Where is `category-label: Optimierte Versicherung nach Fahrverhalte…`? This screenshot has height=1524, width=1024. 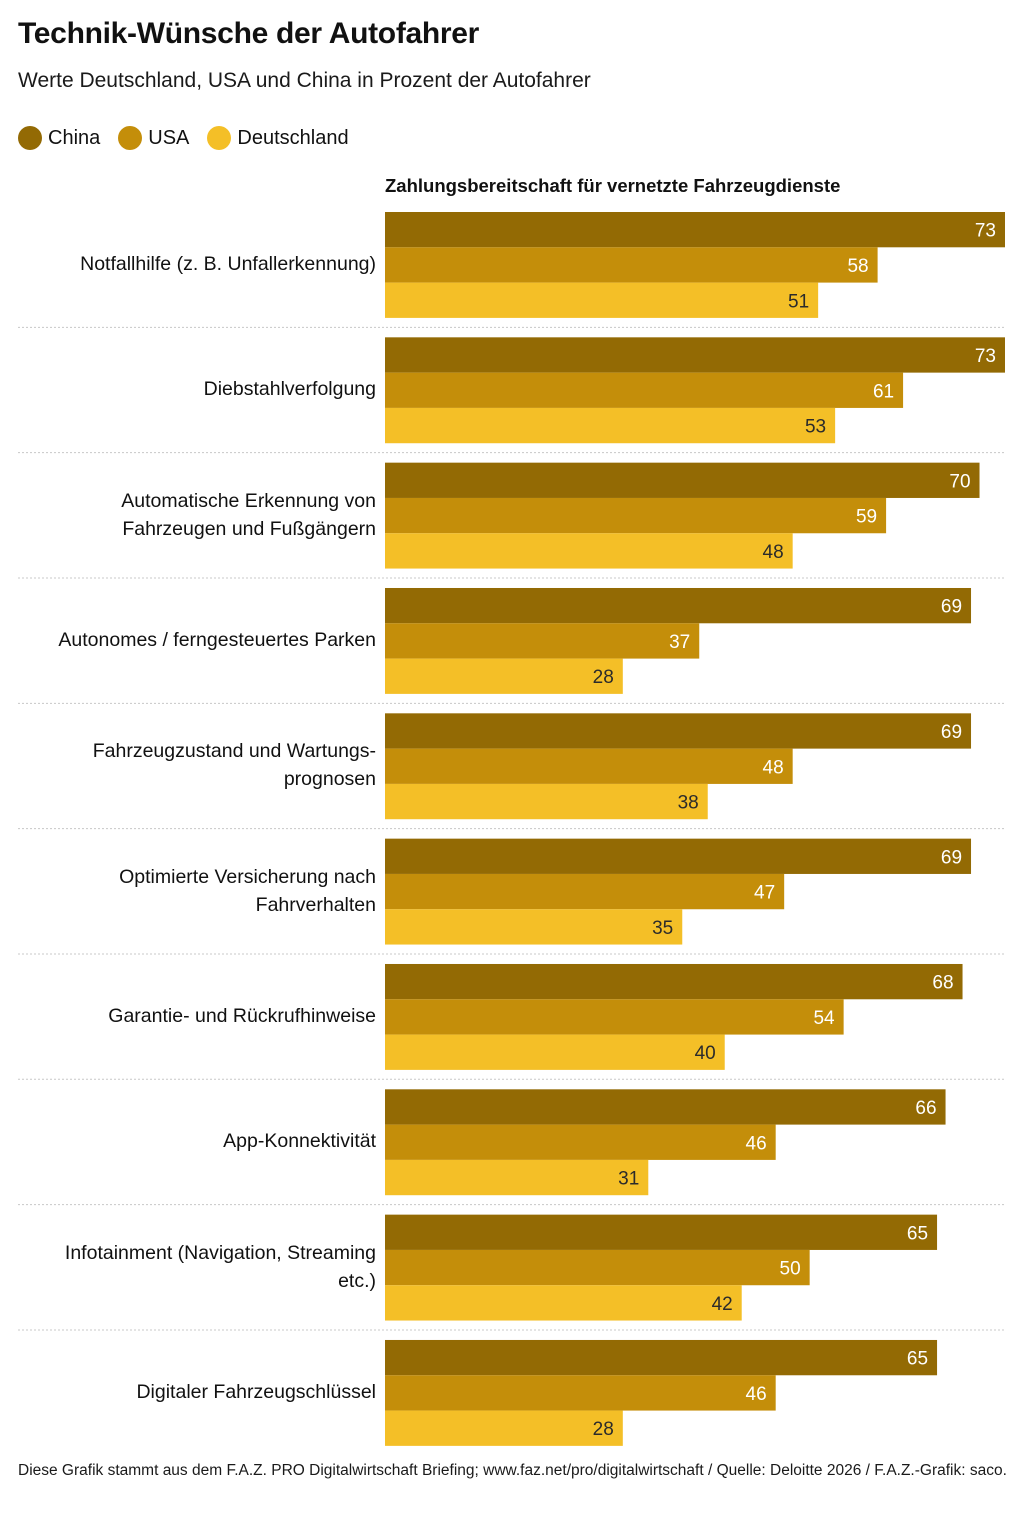
category-label: Optimierte Versicherung nach Fahrverhalte… is located at coordinates (196, 891).